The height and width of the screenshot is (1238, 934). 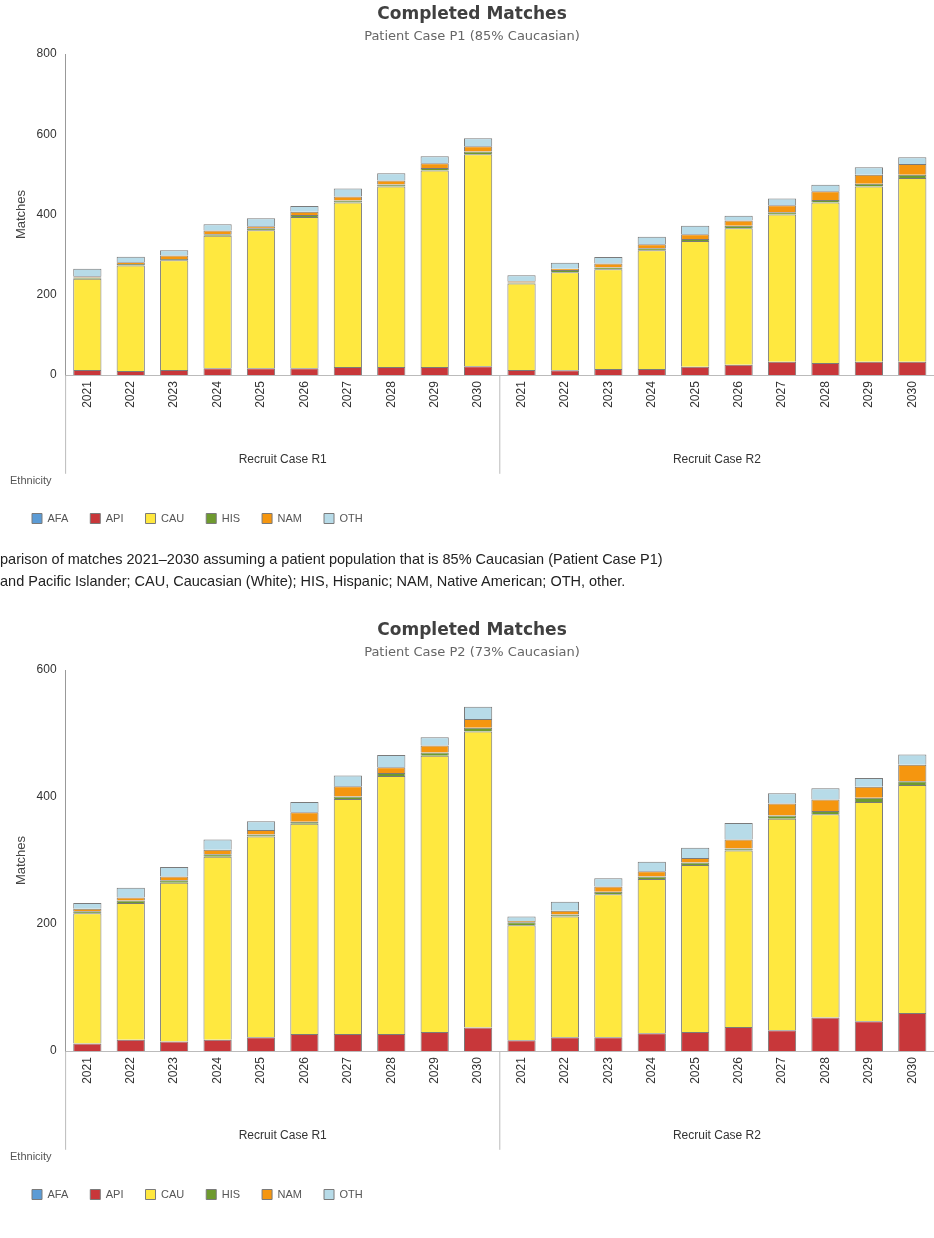 I want to click on y-tick-label: 800, so click(x=46, y=53).